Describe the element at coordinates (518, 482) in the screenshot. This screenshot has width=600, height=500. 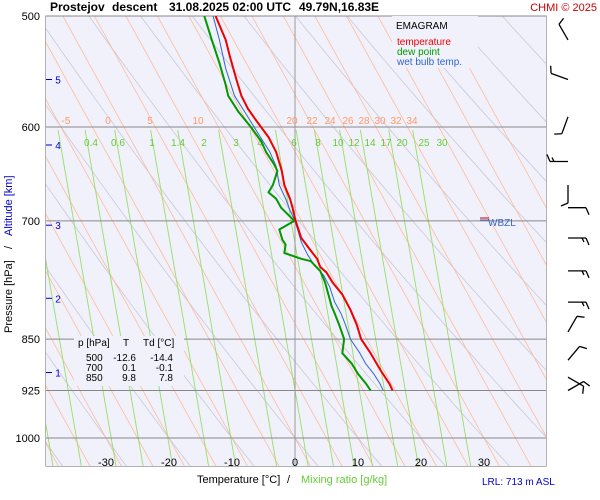
I see `lrl-label: LRL: 713 m ASL` at that location.